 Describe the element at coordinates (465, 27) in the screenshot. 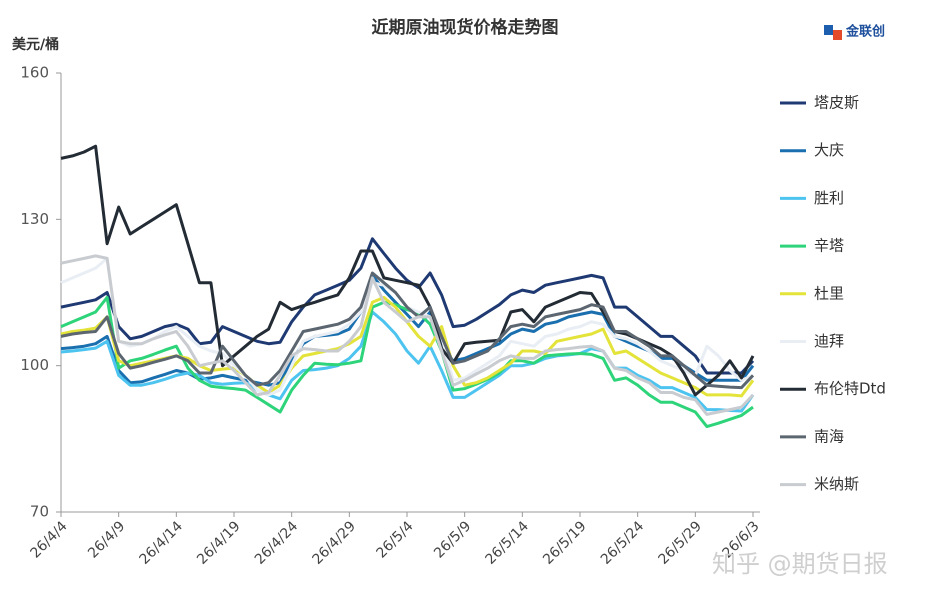

I see `chart-title: 近期原油现货价格走势图` at that location.